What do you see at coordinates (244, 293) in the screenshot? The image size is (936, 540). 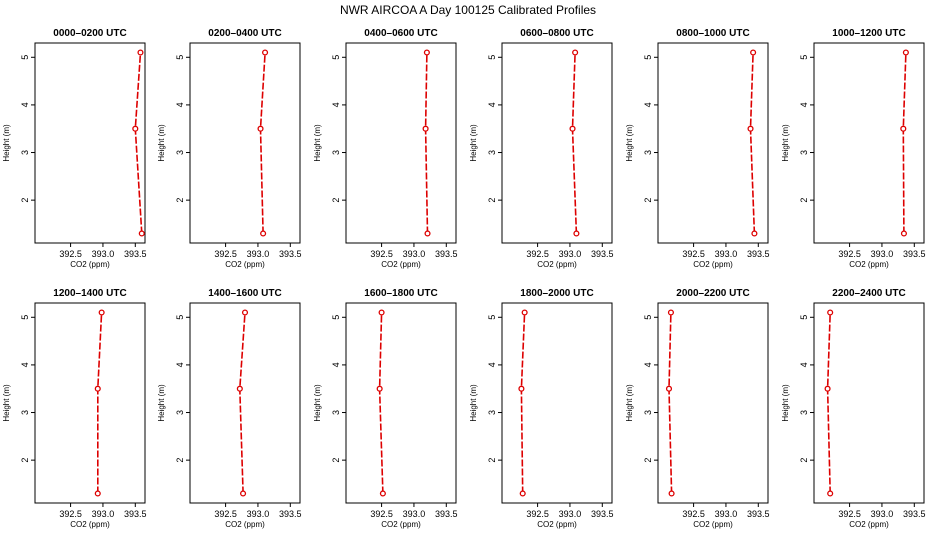 I see `panel-title: 1400–1600 UTC` at bounding box center [244, 293].